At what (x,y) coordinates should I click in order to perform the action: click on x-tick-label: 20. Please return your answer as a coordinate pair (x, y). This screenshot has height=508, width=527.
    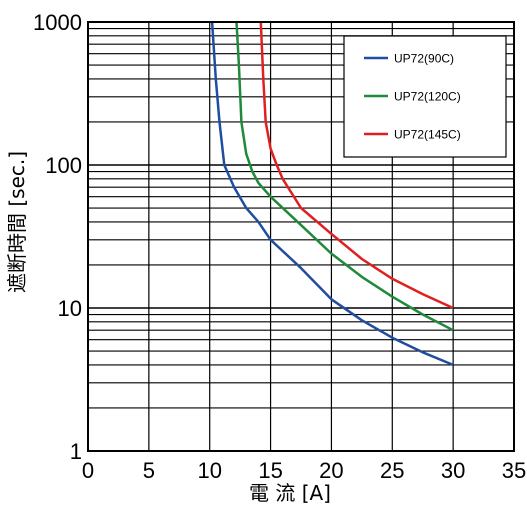
    Looking at the image, I should click on (331, 470).